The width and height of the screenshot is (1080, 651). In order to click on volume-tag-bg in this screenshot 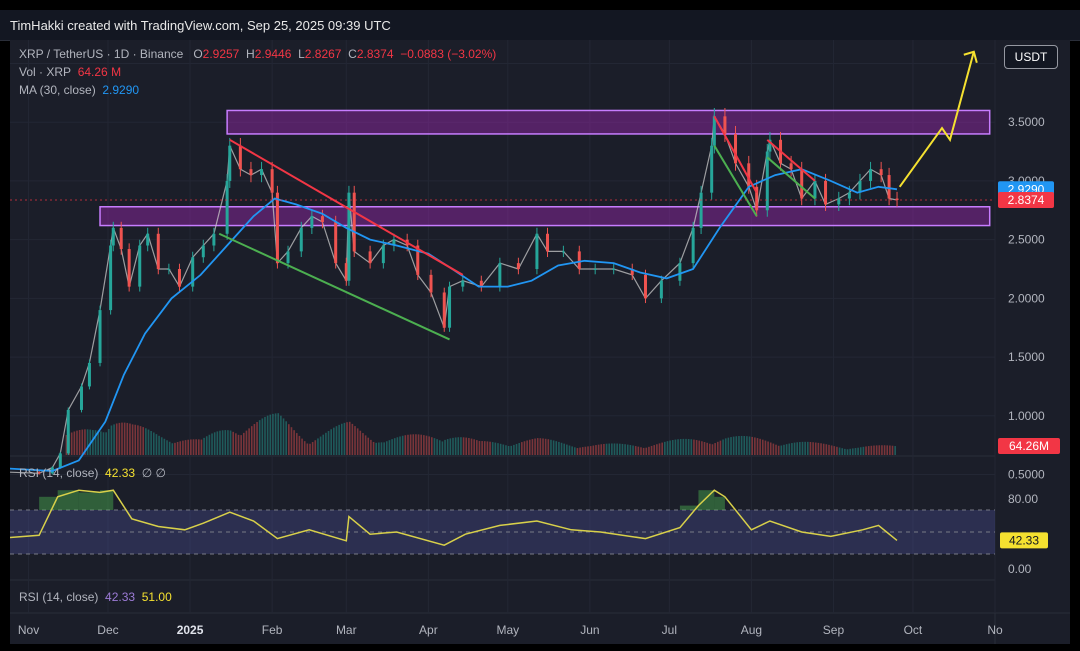, I will do `click(1029, 446)`.